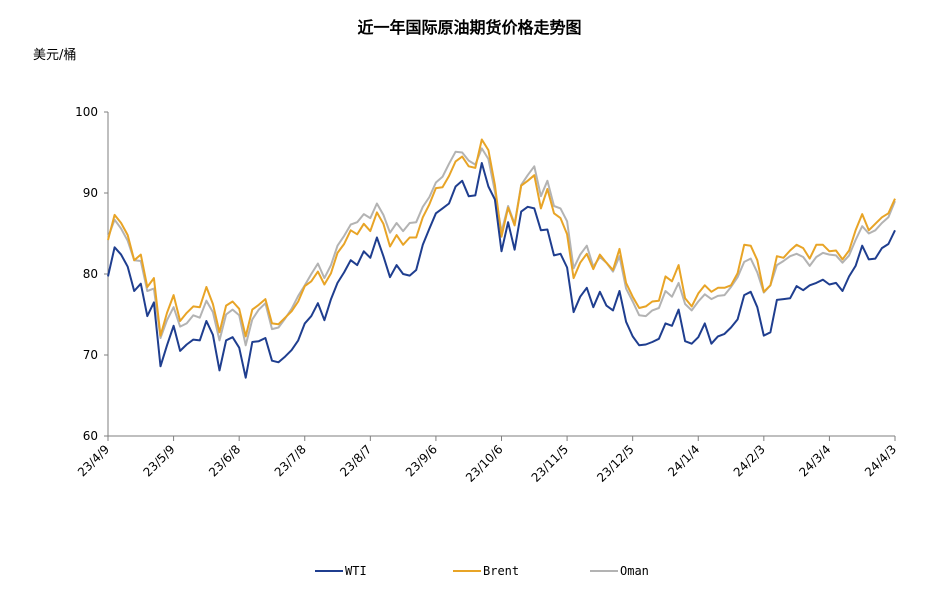  Describe the element at coordinates (224, 460) in the screenshot. I see `x-tick-label: 23/6/8` at that location.